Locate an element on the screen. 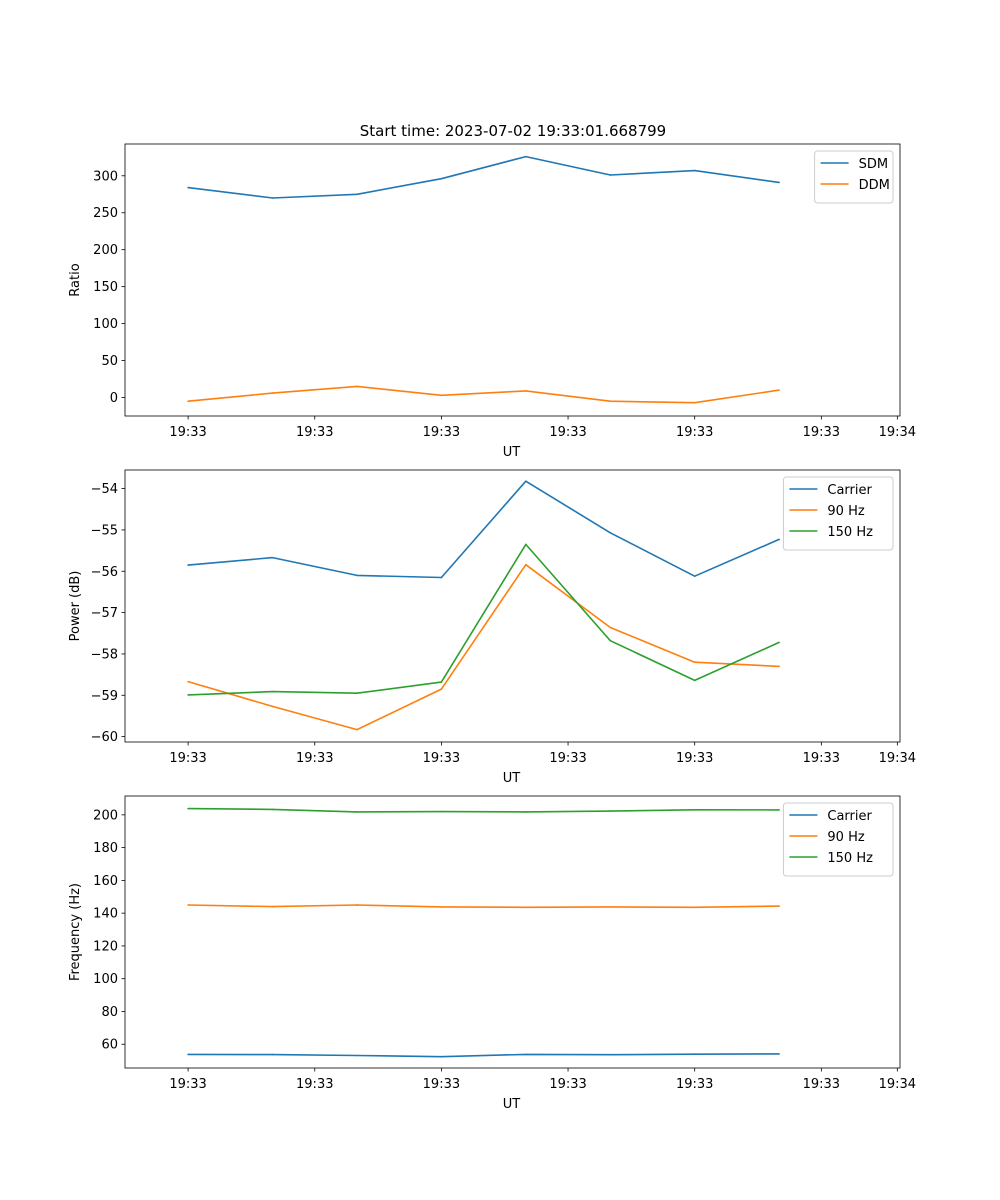 This screenshot has width=1000, height=1200. y-axis-label: Power (dB) is located at coordinates (75, 606).